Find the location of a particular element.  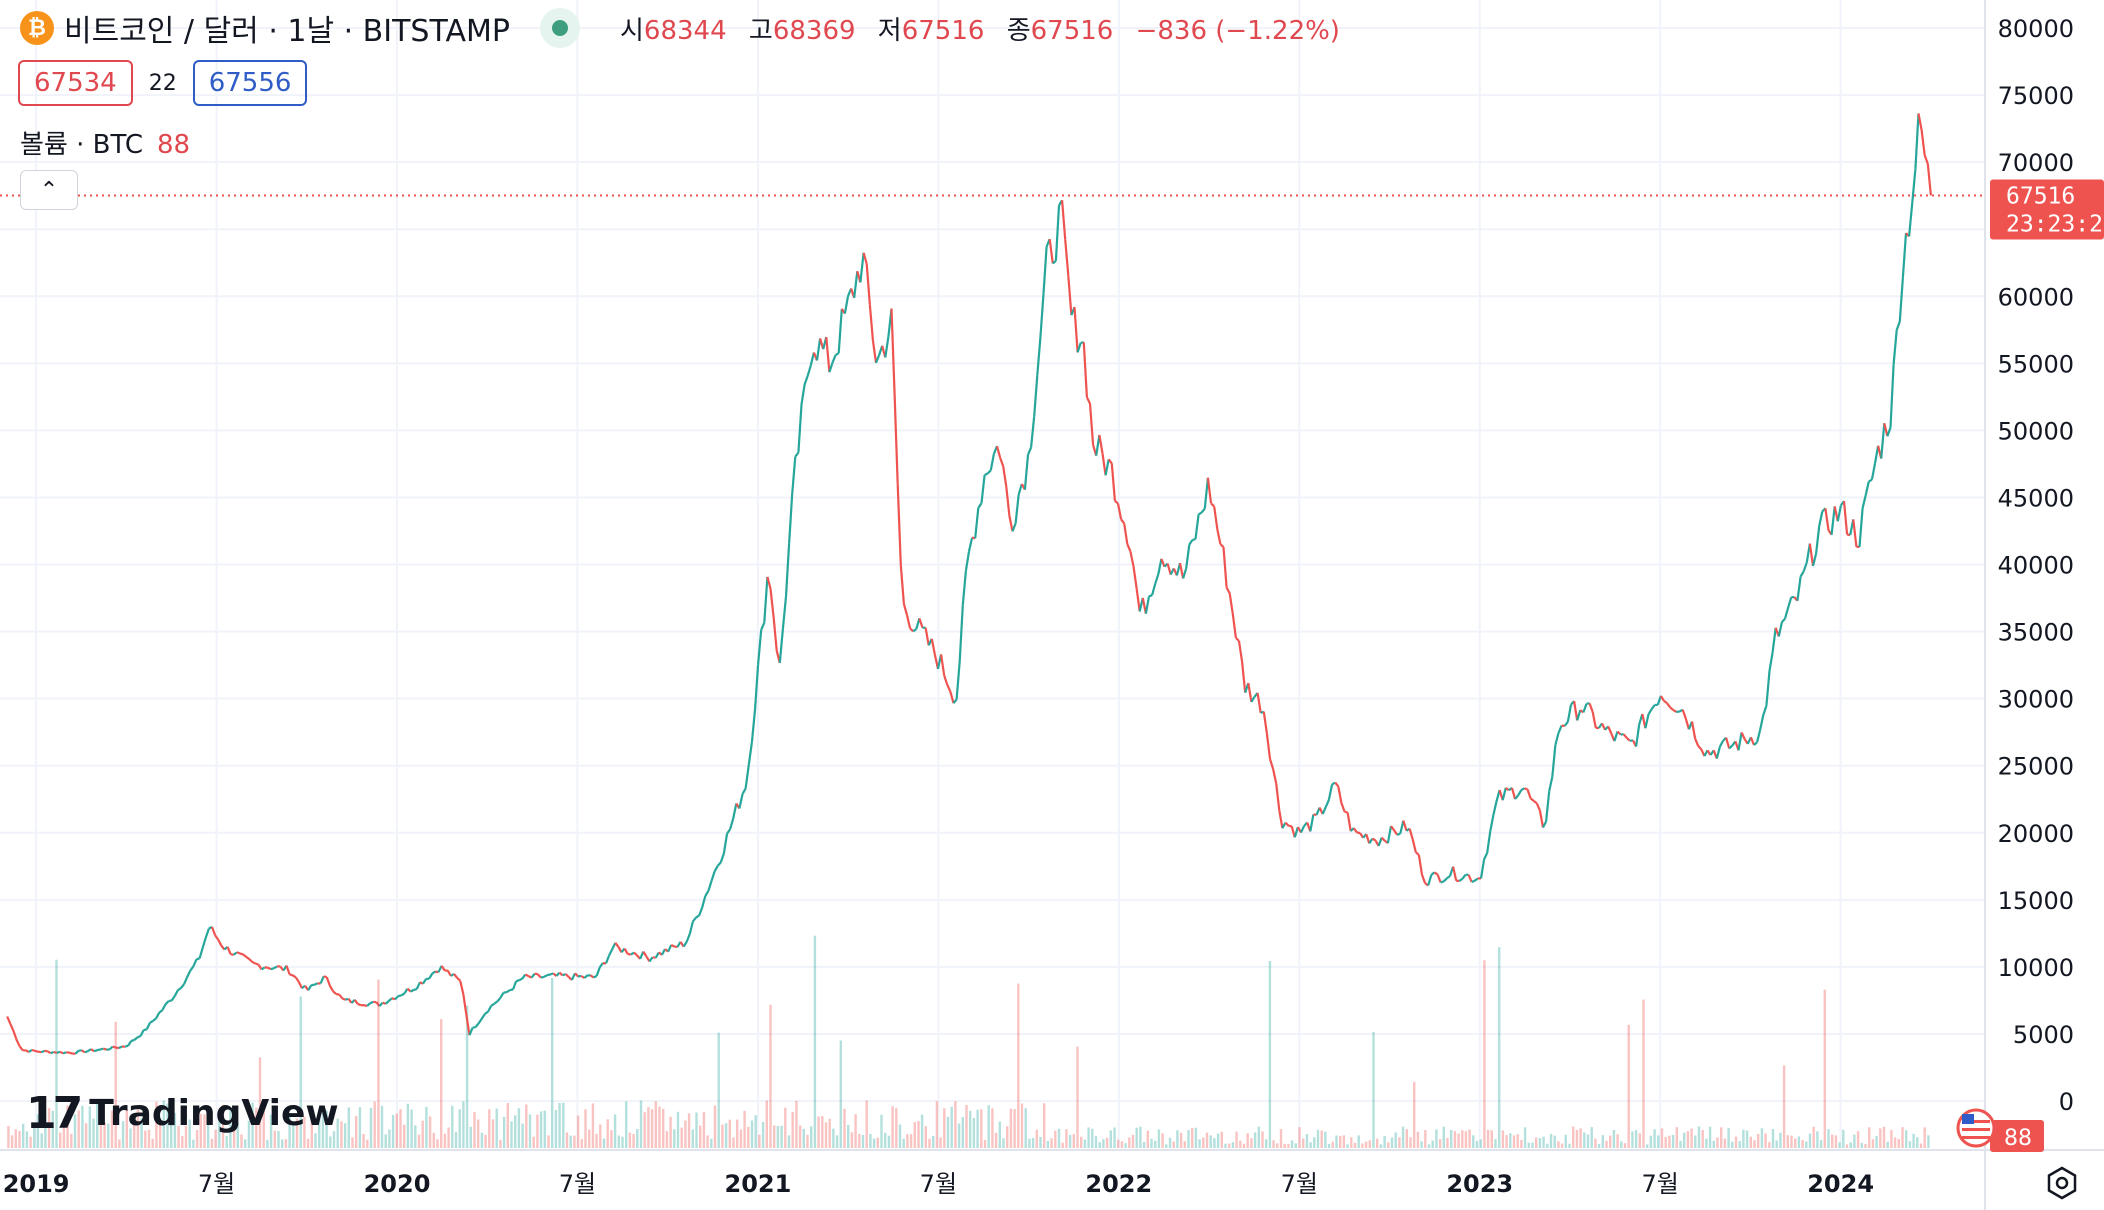

buy-price-button: 67556 is located at coordinates (250, 83).